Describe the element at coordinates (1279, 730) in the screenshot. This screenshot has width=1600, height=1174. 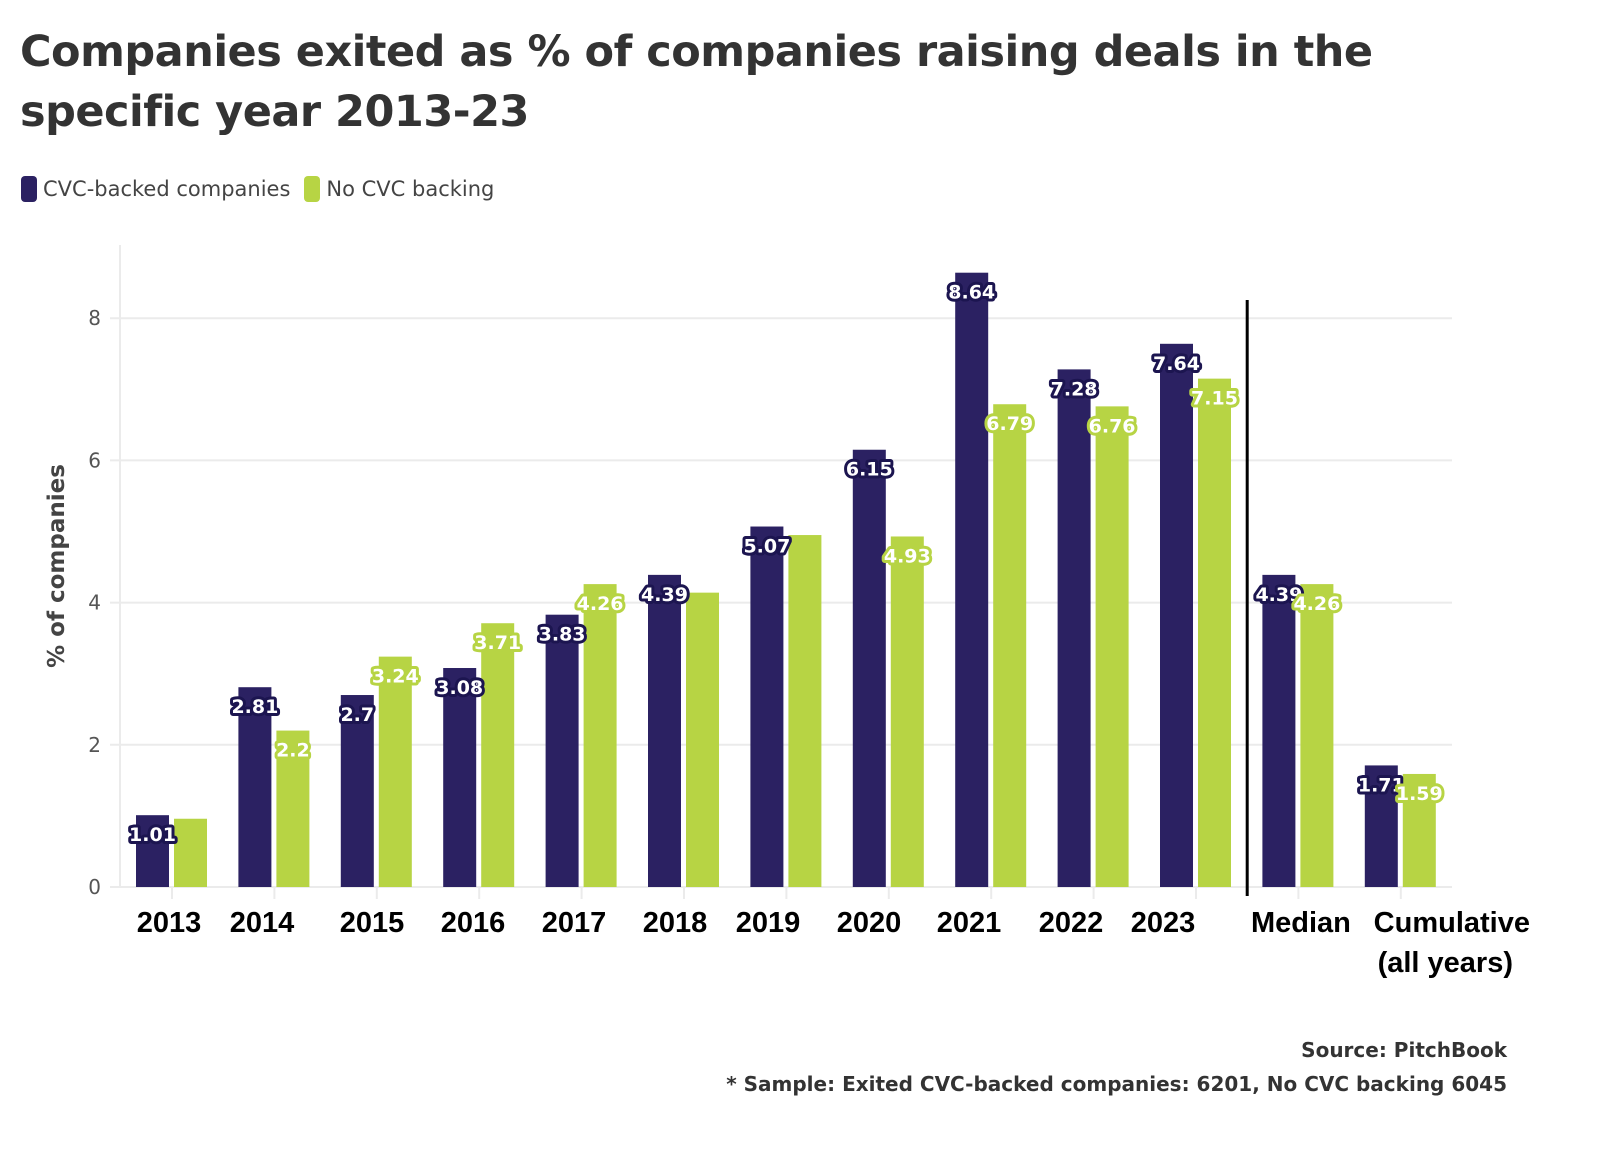
I see `bar-cvc-Median` at that location.